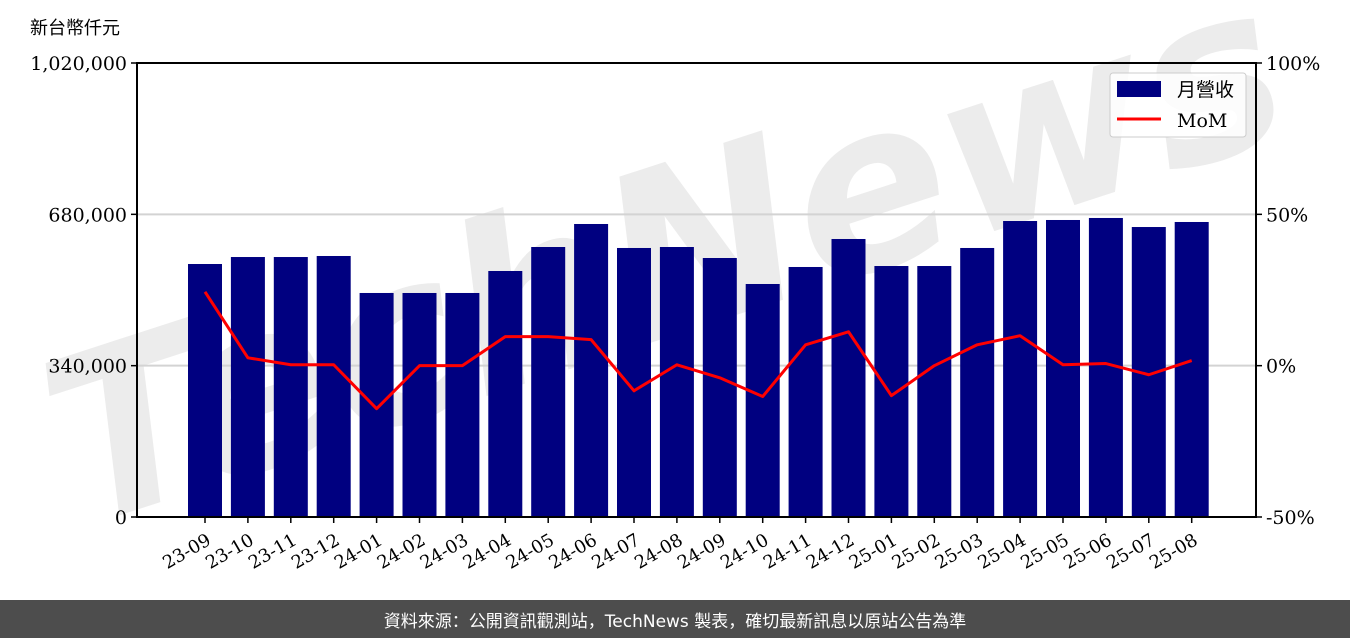  What do you see at coordinates (958, 552) in the screenshot?
I see `x-tick-label: 25-03` at bounding box center [958, 552].